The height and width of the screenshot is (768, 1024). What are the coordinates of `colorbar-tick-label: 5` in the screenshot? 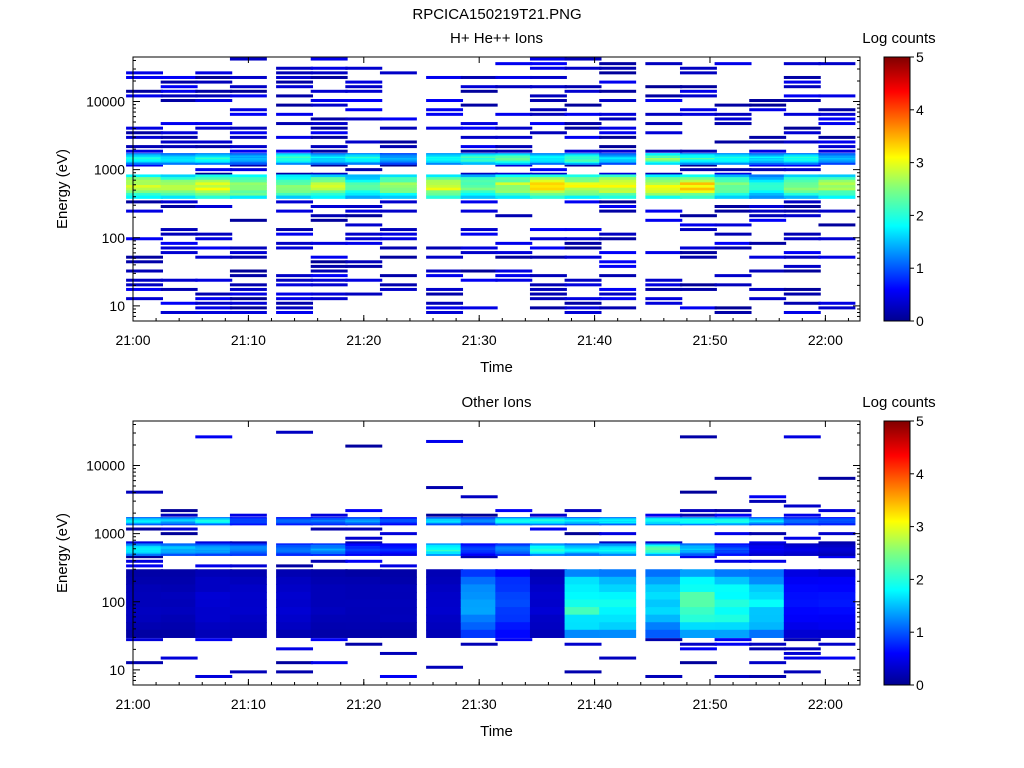 It's located at (920, 421).